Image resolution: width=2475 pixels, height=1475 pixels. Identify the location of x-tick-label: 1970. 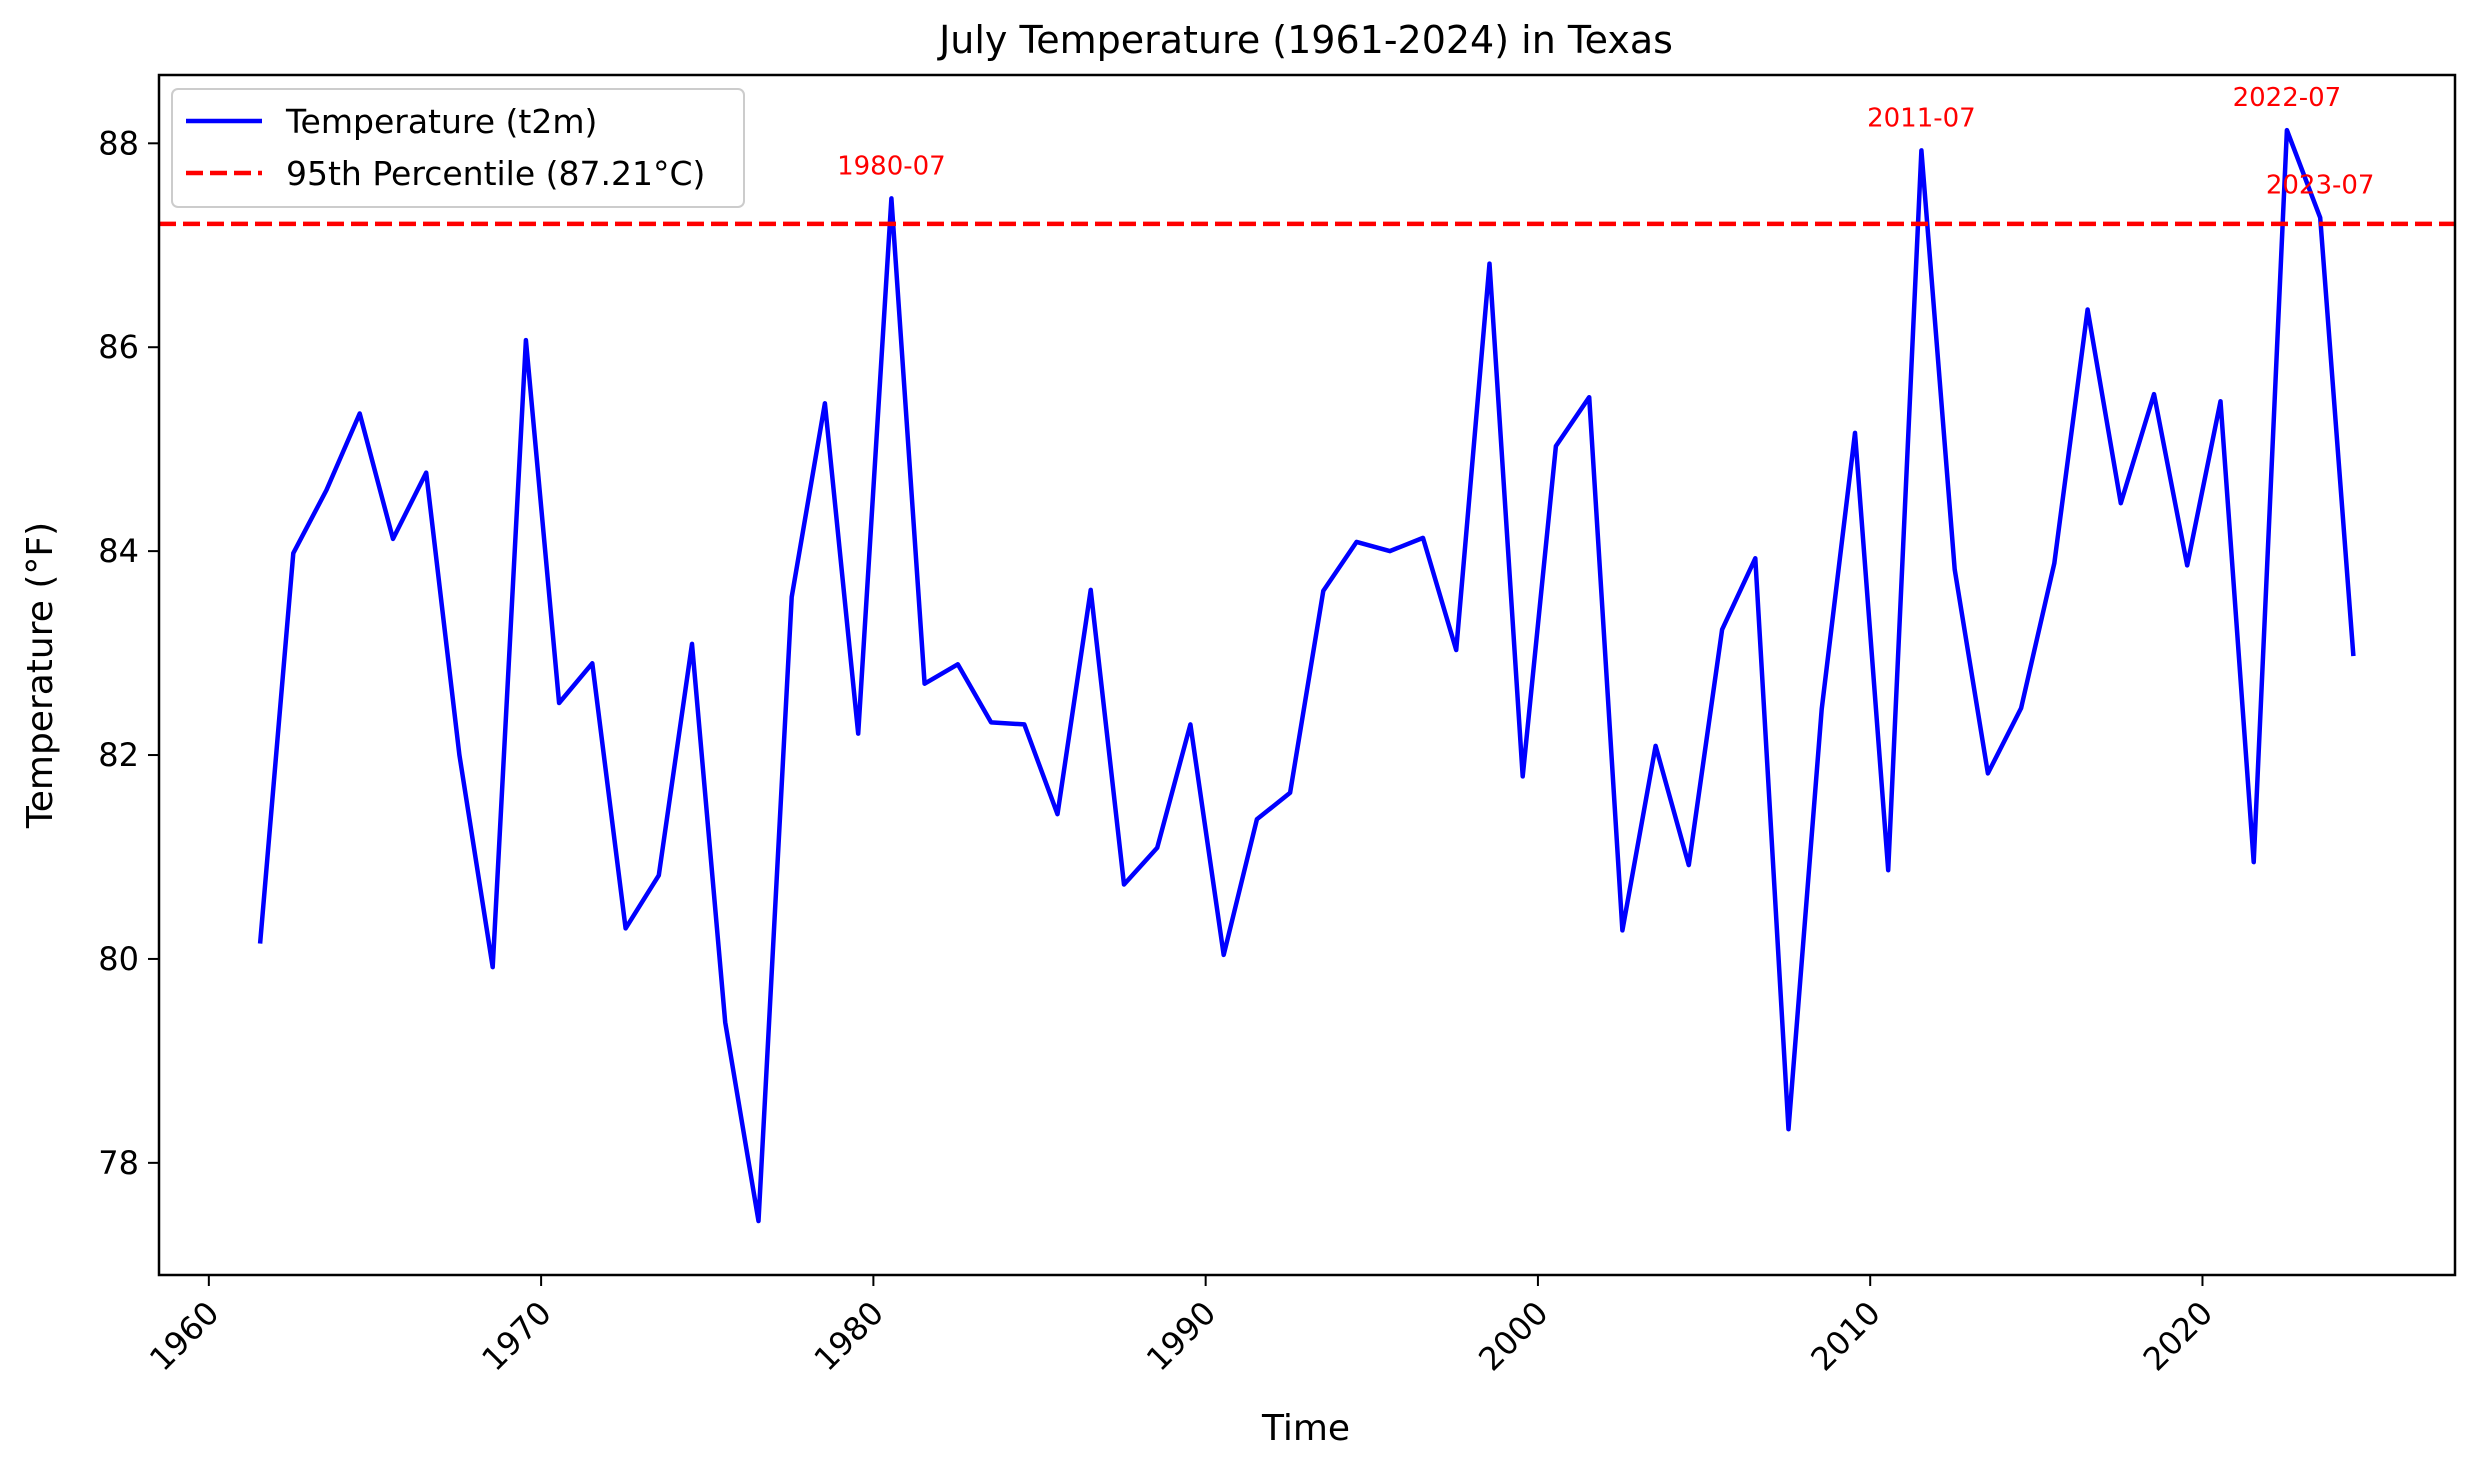
(516, 1336).